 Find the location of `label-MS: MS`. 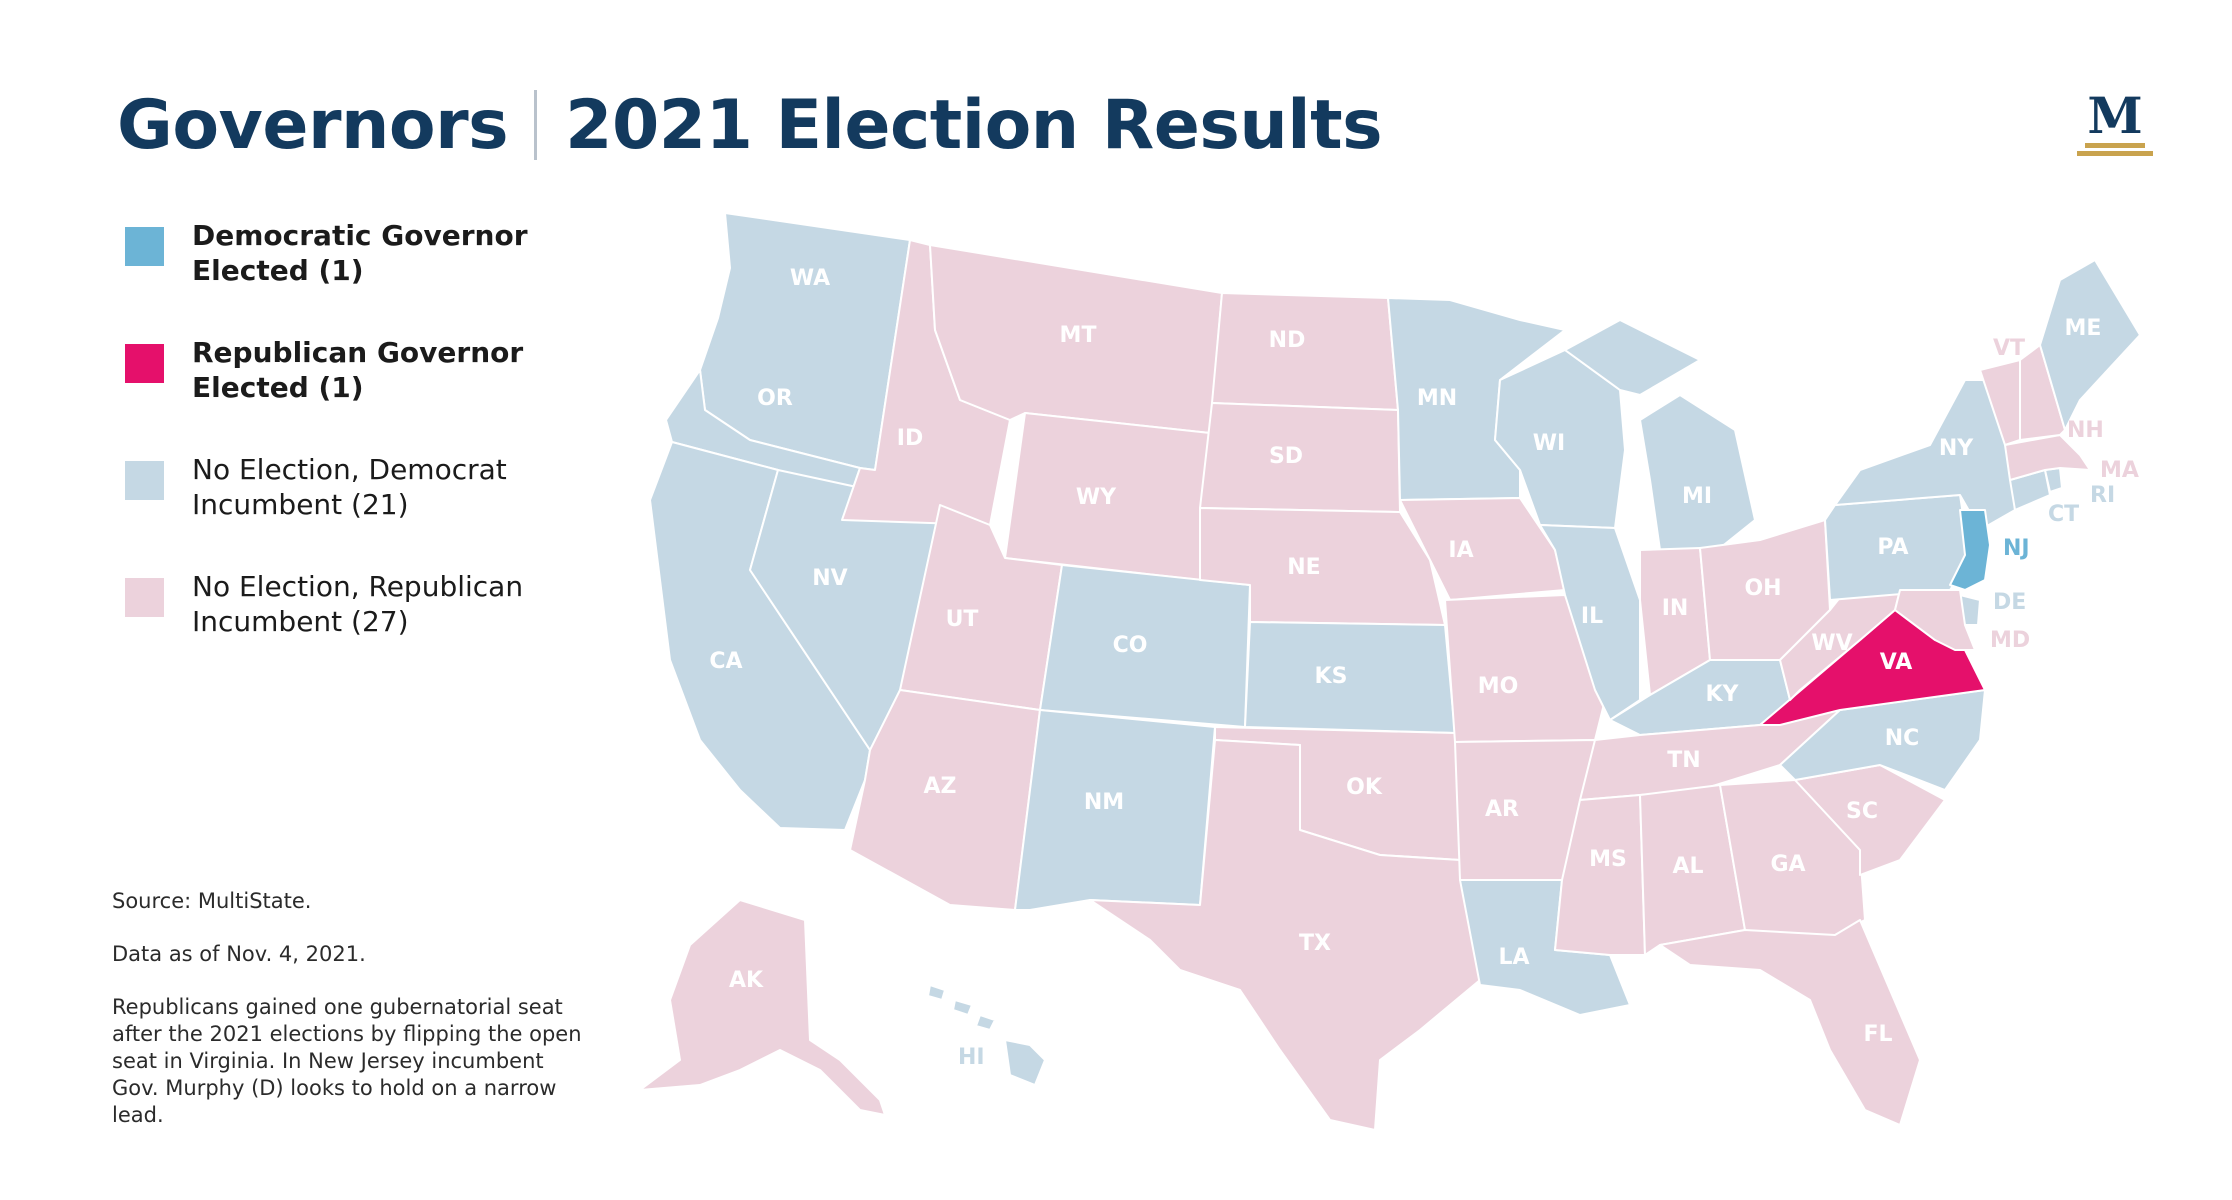

label-MS: MS is located at coordinates (1608, 859).